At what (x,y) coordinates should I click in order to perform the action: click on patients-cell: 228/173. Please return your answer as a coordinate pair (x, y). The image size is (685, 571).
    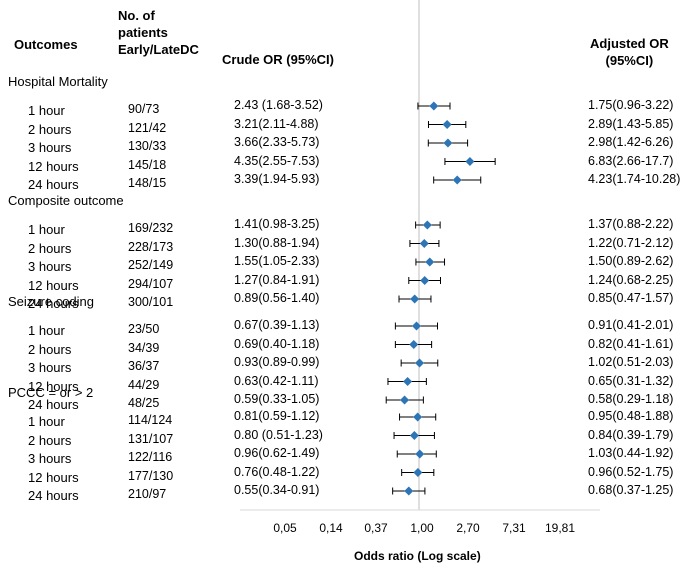
    Looking at the image, I should click on (151, 246).